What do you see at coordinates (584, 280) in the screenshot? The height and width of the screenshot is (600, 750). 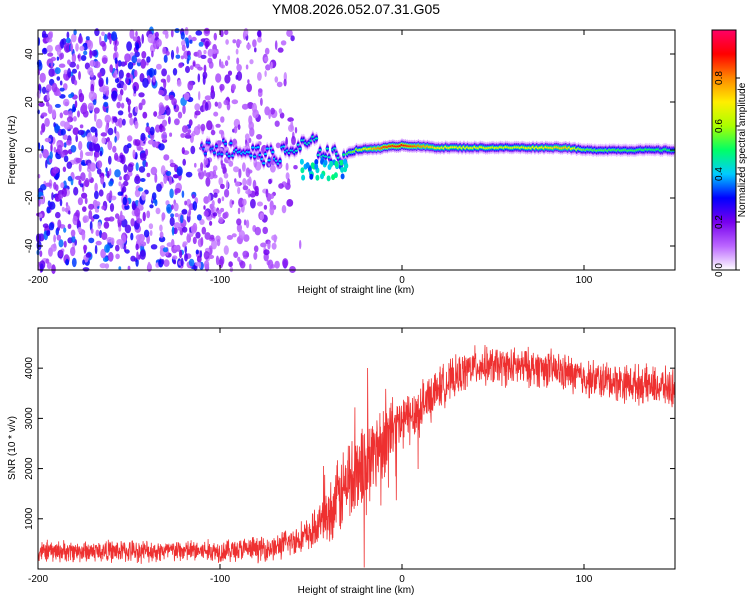 I see `spectrogram-x-tick-label: 100` at bounding box center [584, 280].